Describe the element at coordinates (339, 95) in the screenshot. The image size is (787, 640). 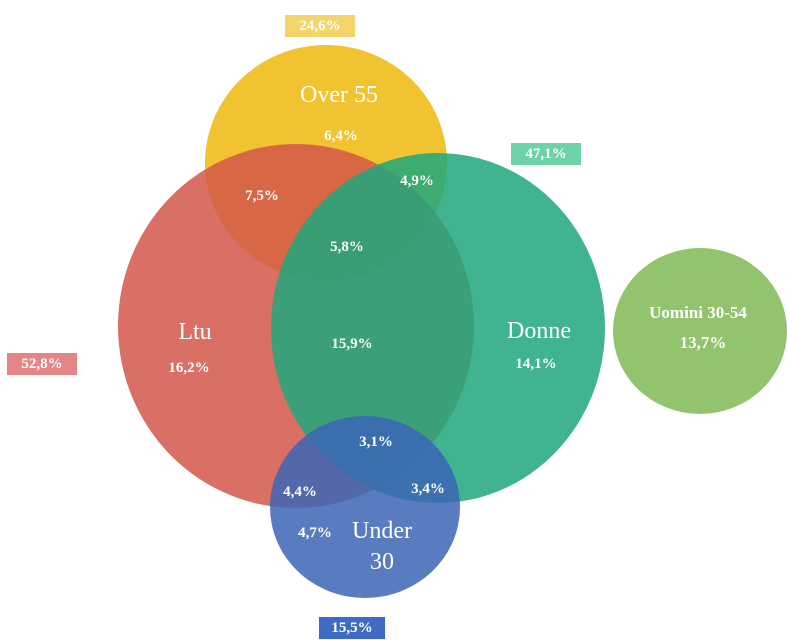
I see `label-over-55: Over 55` at that location.